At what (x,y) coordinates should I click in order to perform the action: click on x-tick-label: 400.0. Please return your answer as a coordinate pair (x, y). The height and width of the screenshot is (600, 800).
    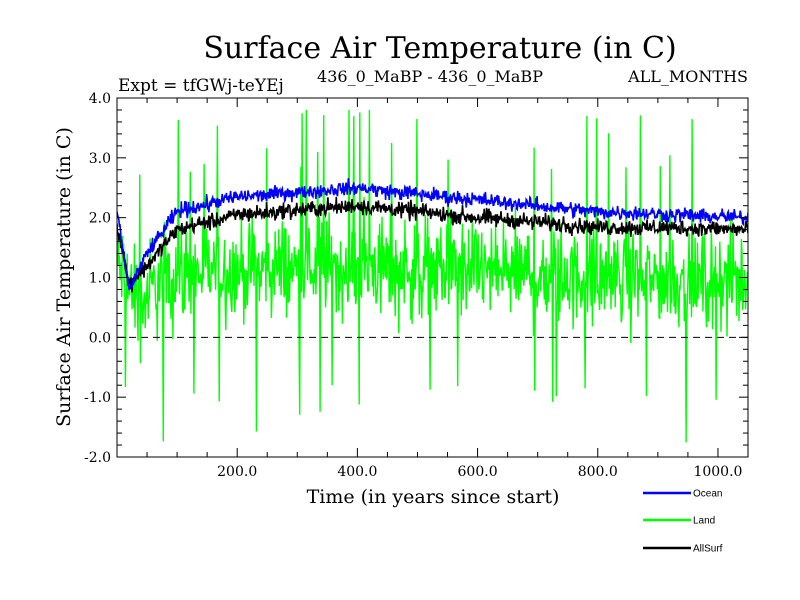
    Looking at the image, I should click on (357, 472).